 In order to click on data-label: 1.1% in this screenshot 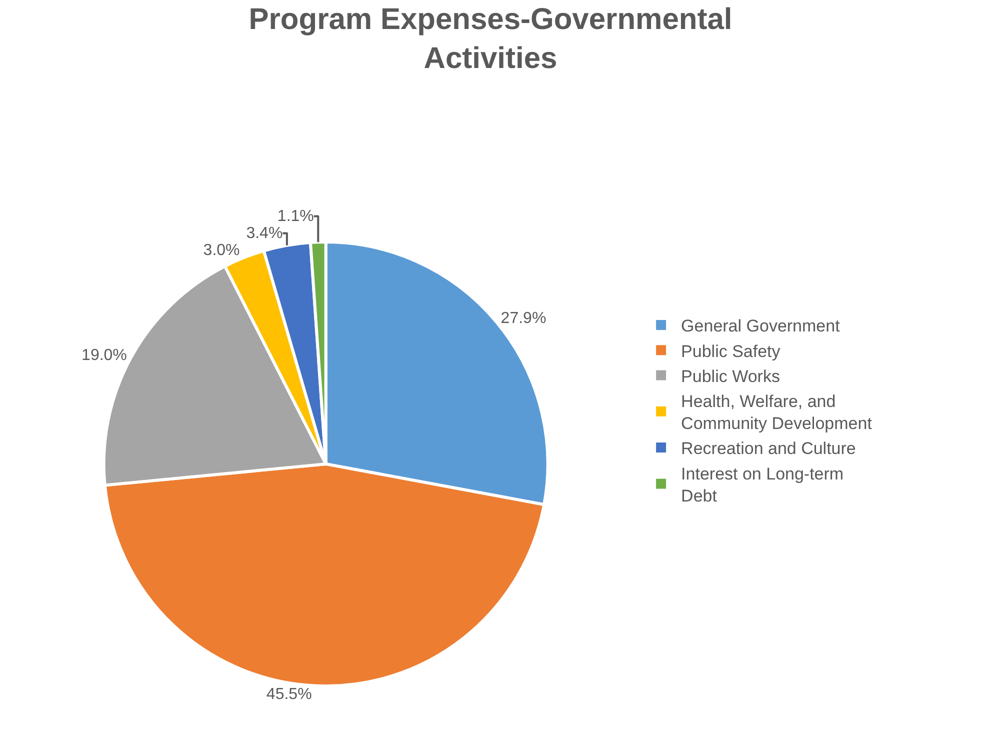, I will do `click(295, 216)`.